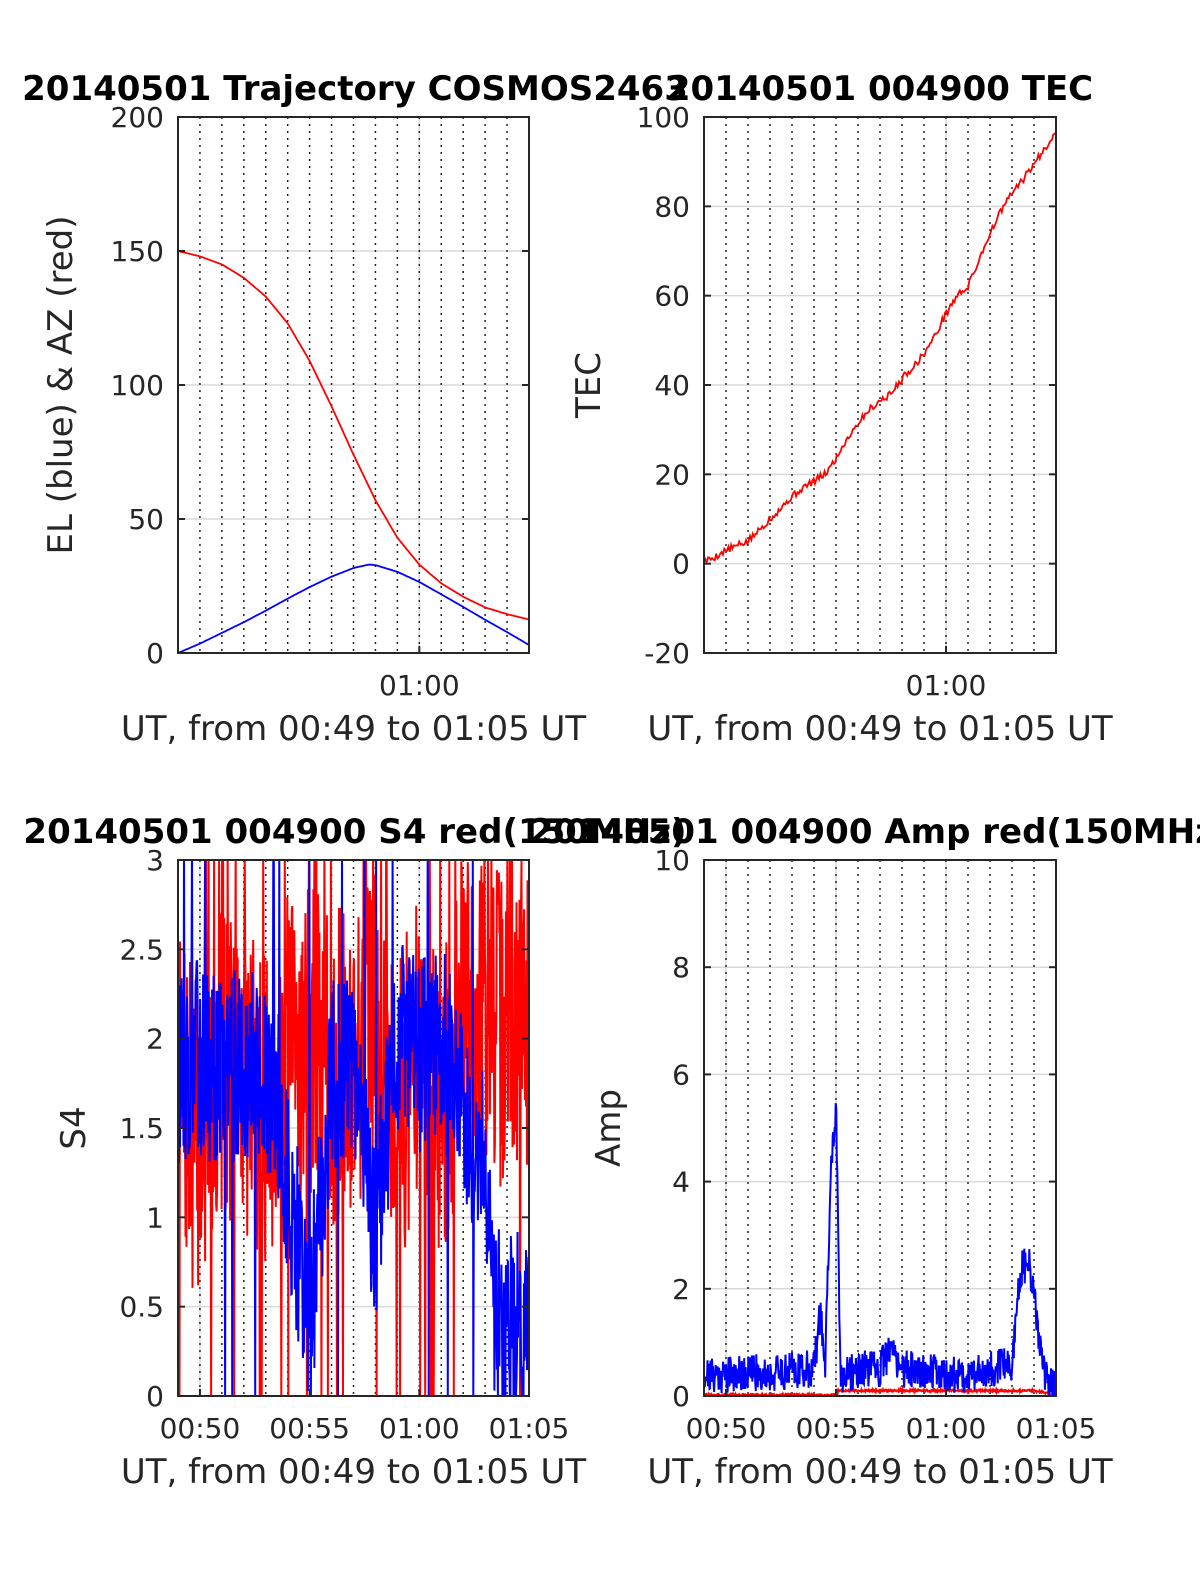  I want to click on axes-box, so click(880, 1128).